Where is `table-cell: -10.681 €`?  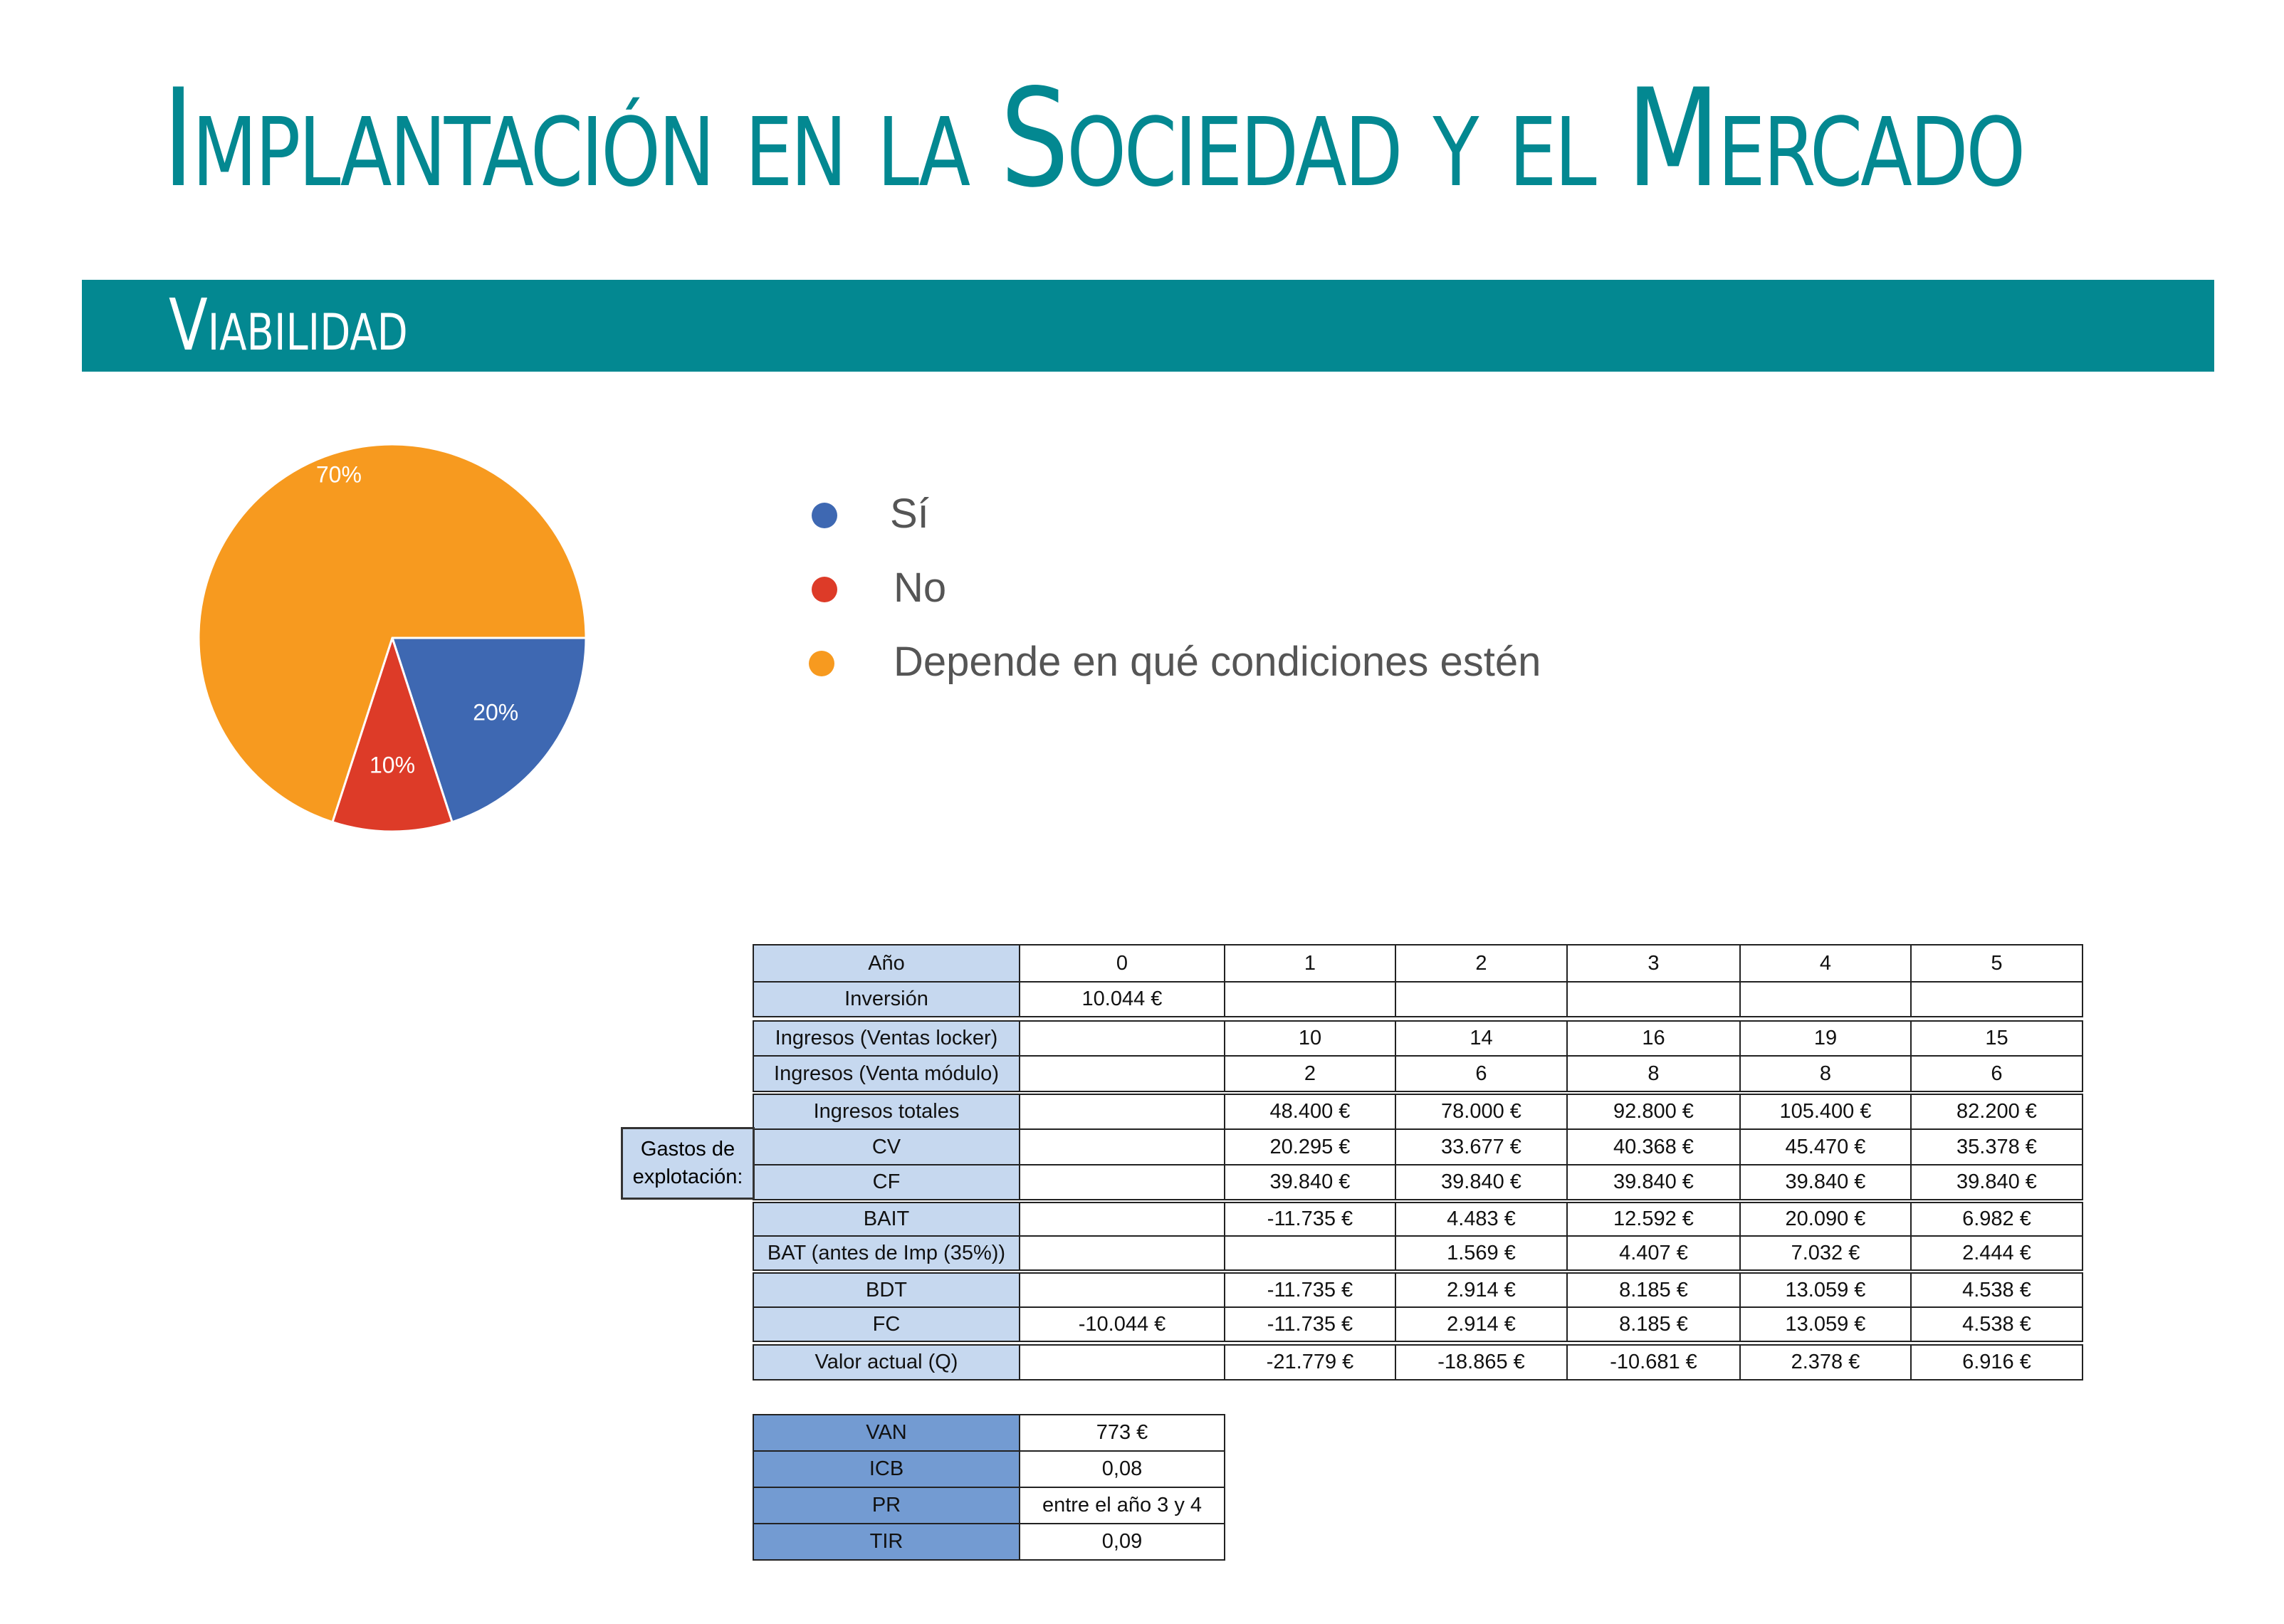 table-cell: -10.681 € is located at coordinates (1653, 1362).